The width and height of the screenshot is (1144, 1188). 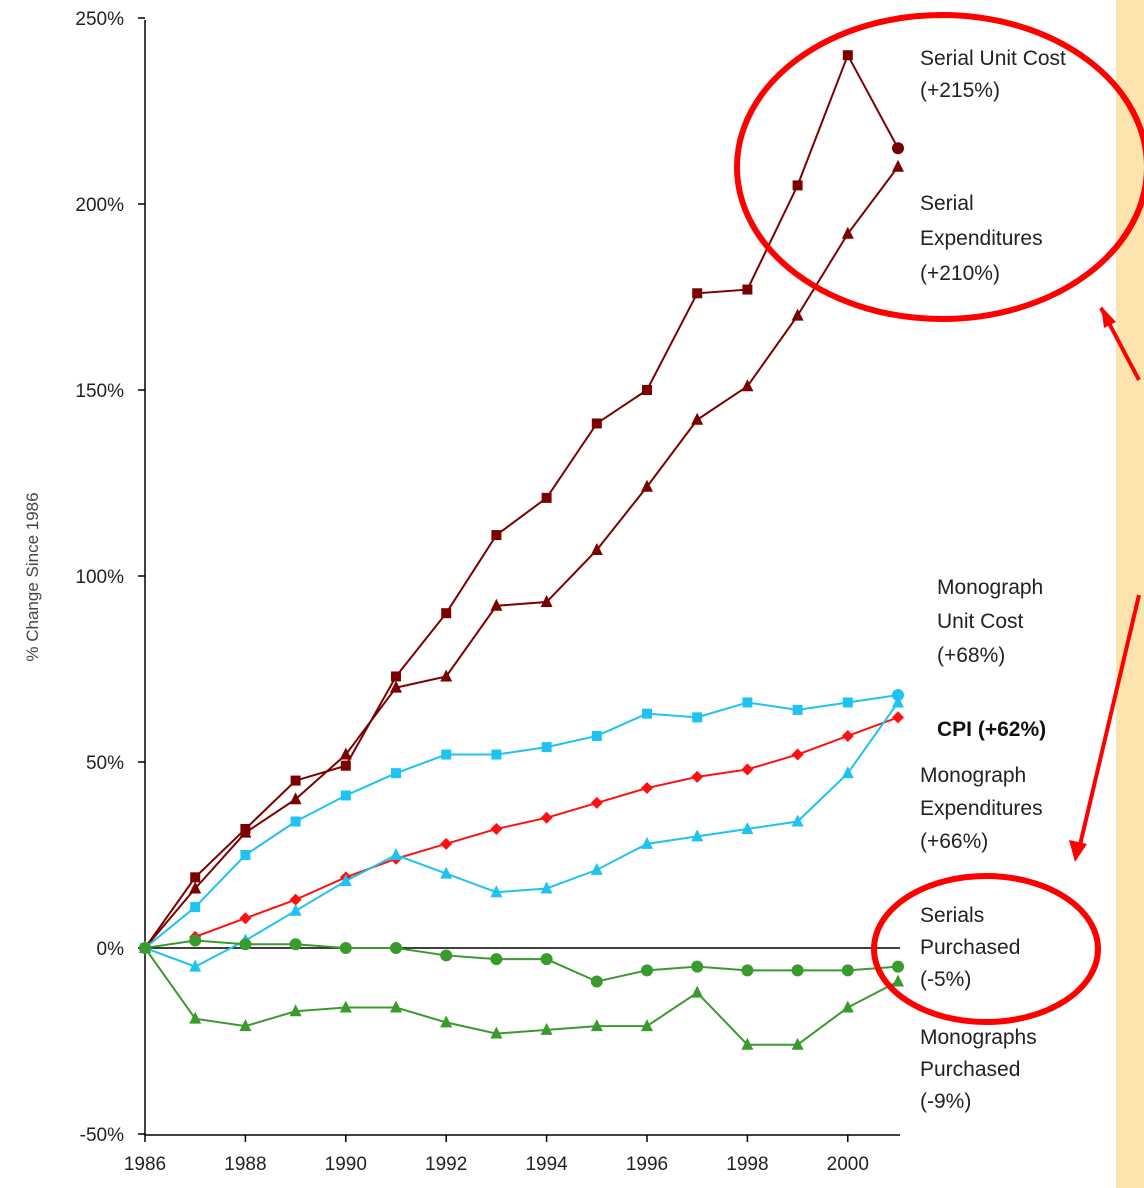 I want to click on annotation: Monograph Expenditures (+66%), so click(x=981, y=808).